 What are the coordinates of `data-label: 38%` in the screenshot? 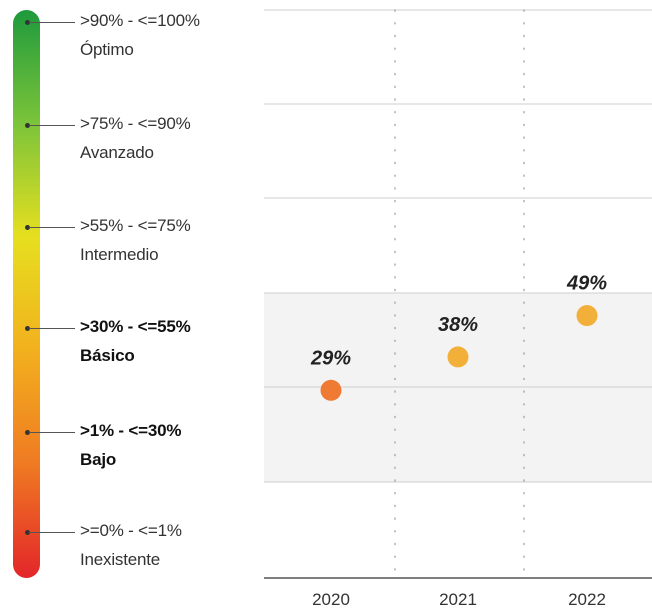 It's located at (458, 325).